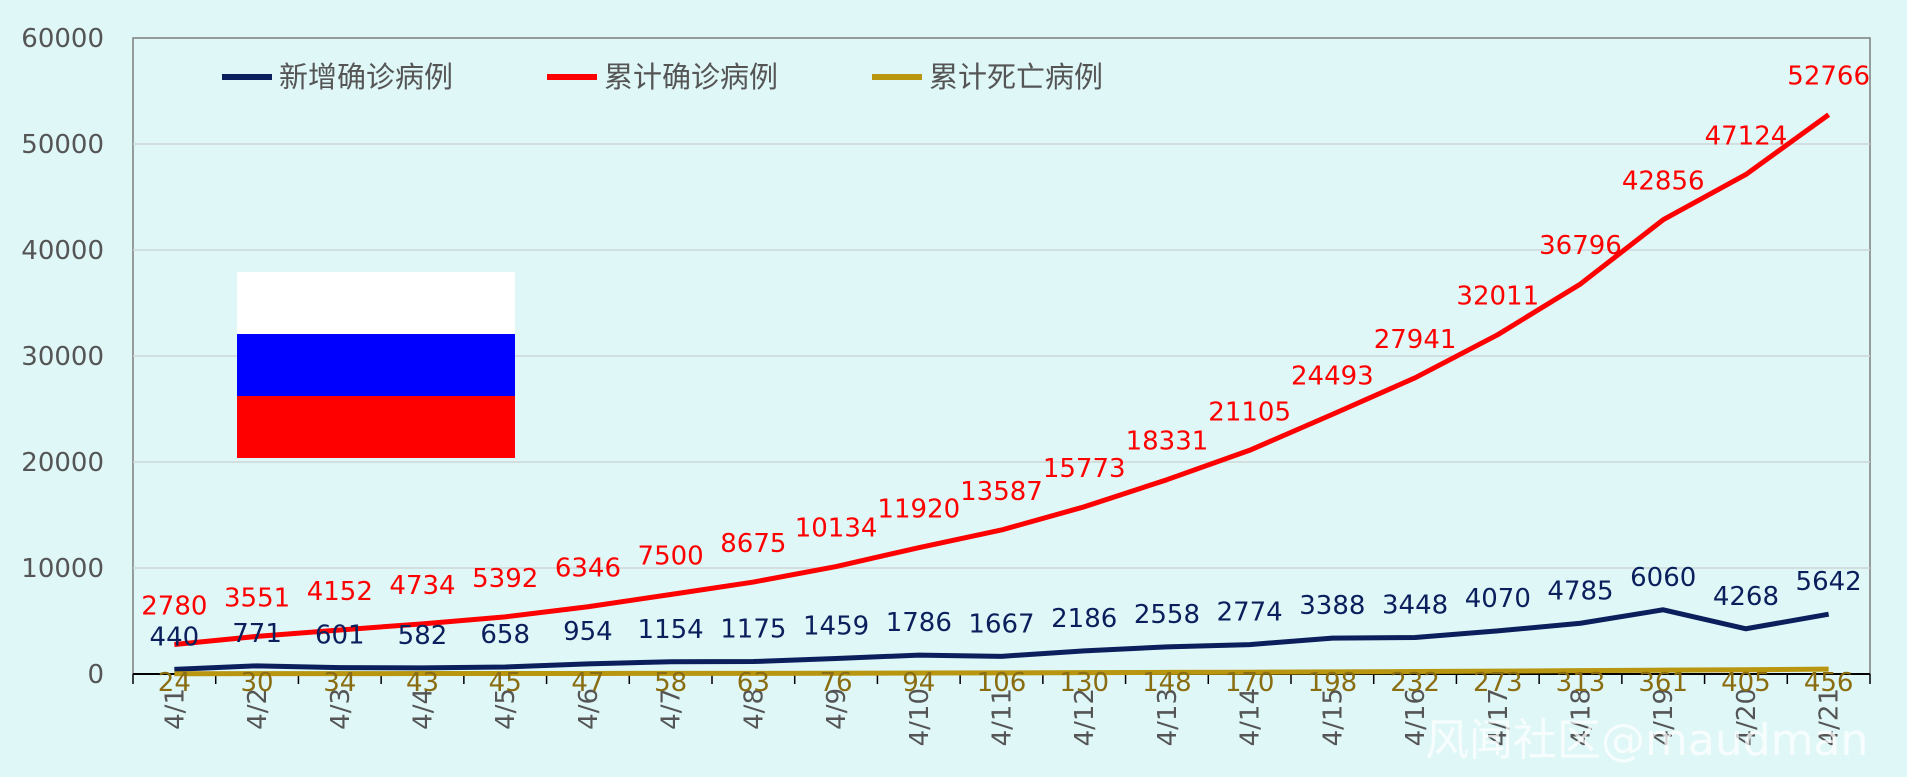 The width and height of the screenshot is (1907, 777). I want to click on x-tick-label: 4/16, so click(1416, 717).